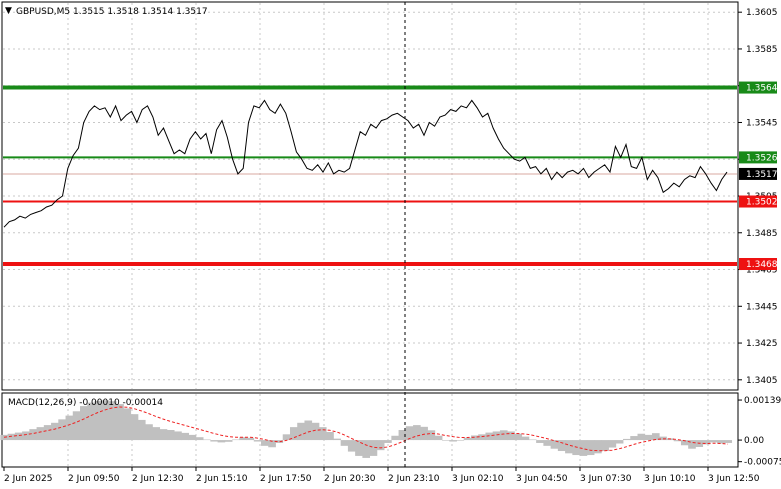  I want to click on macd-signal-line, so click(366, 429).